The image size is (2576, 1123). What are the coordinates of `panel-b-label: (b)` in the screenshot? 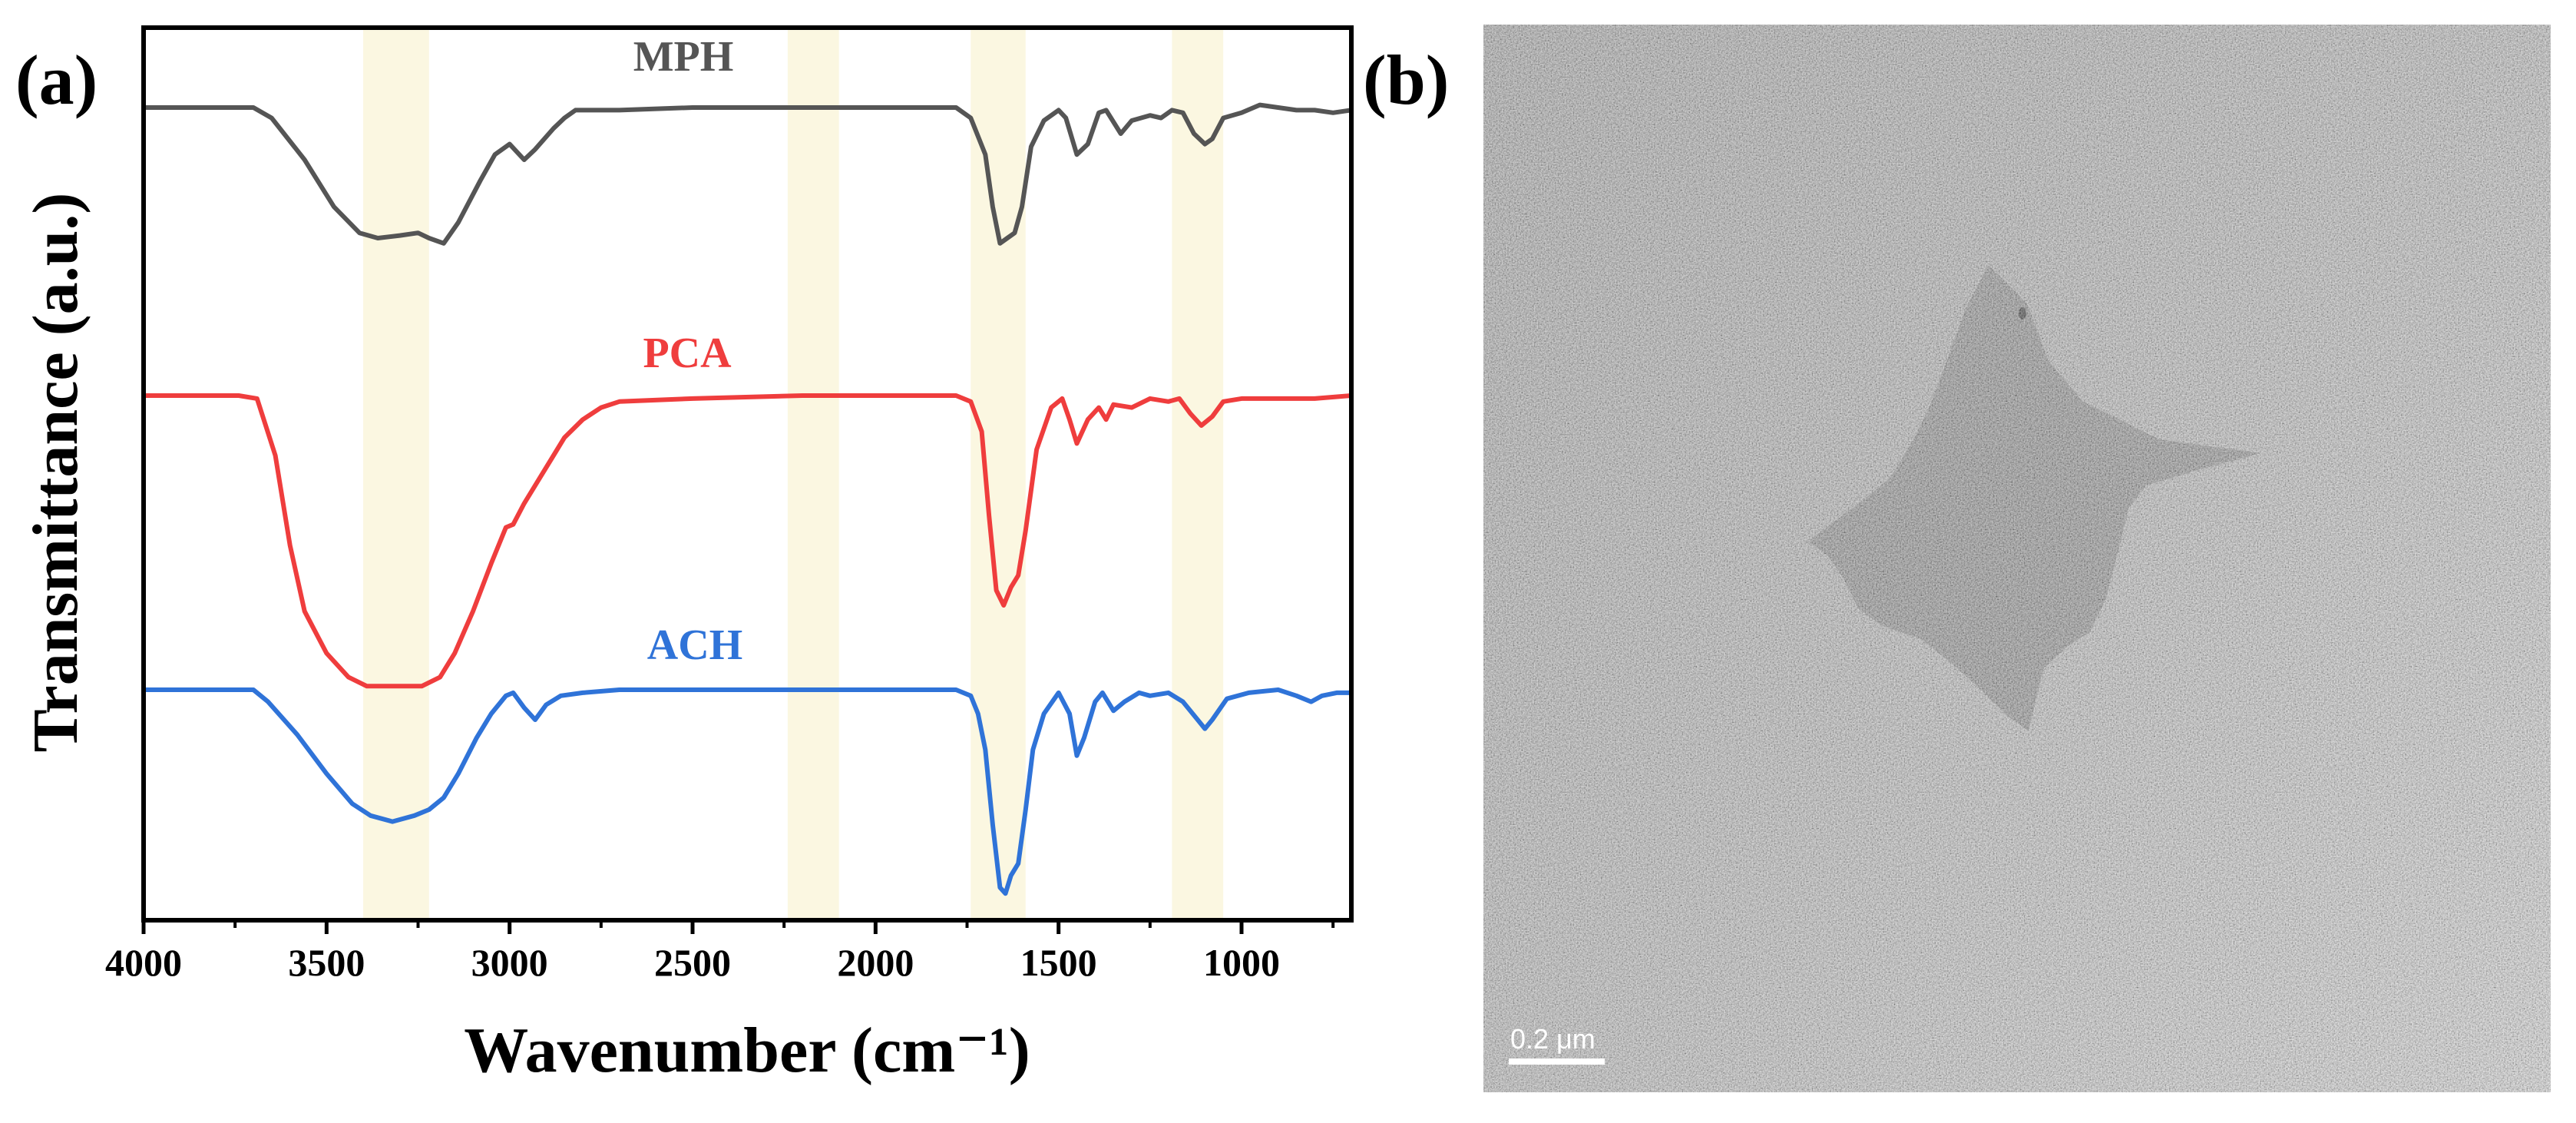 It's located at (1406, 80).